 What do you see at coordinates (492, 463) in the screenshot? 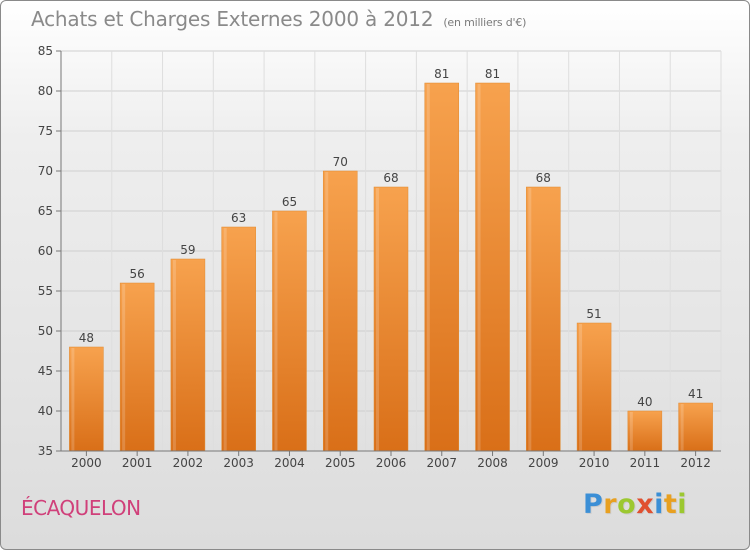
I see `x-tick-label: 2008` at bounding box center [492, 463].